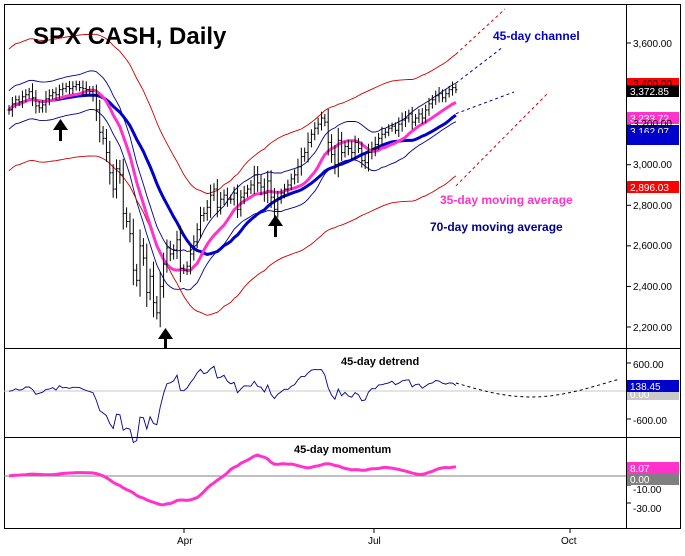 This screenshot has height=556, width=685. Describe the element at coordinates (652, 246) in the screenshot. I see `y-tick-price: 2,600.00` at that location.